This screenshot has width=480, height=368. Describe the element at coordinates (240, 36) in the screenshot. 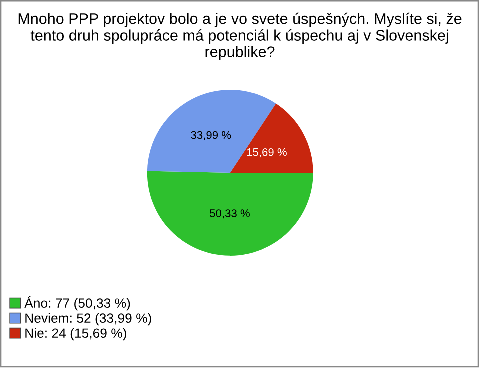

I see `chart-title: Mnoho PPP projektov bolo a je vo svete úspešných. Myslíte si, že tento druh spolupráce má potenciál k úspechu aj v Slovenskej republike?` at that location.